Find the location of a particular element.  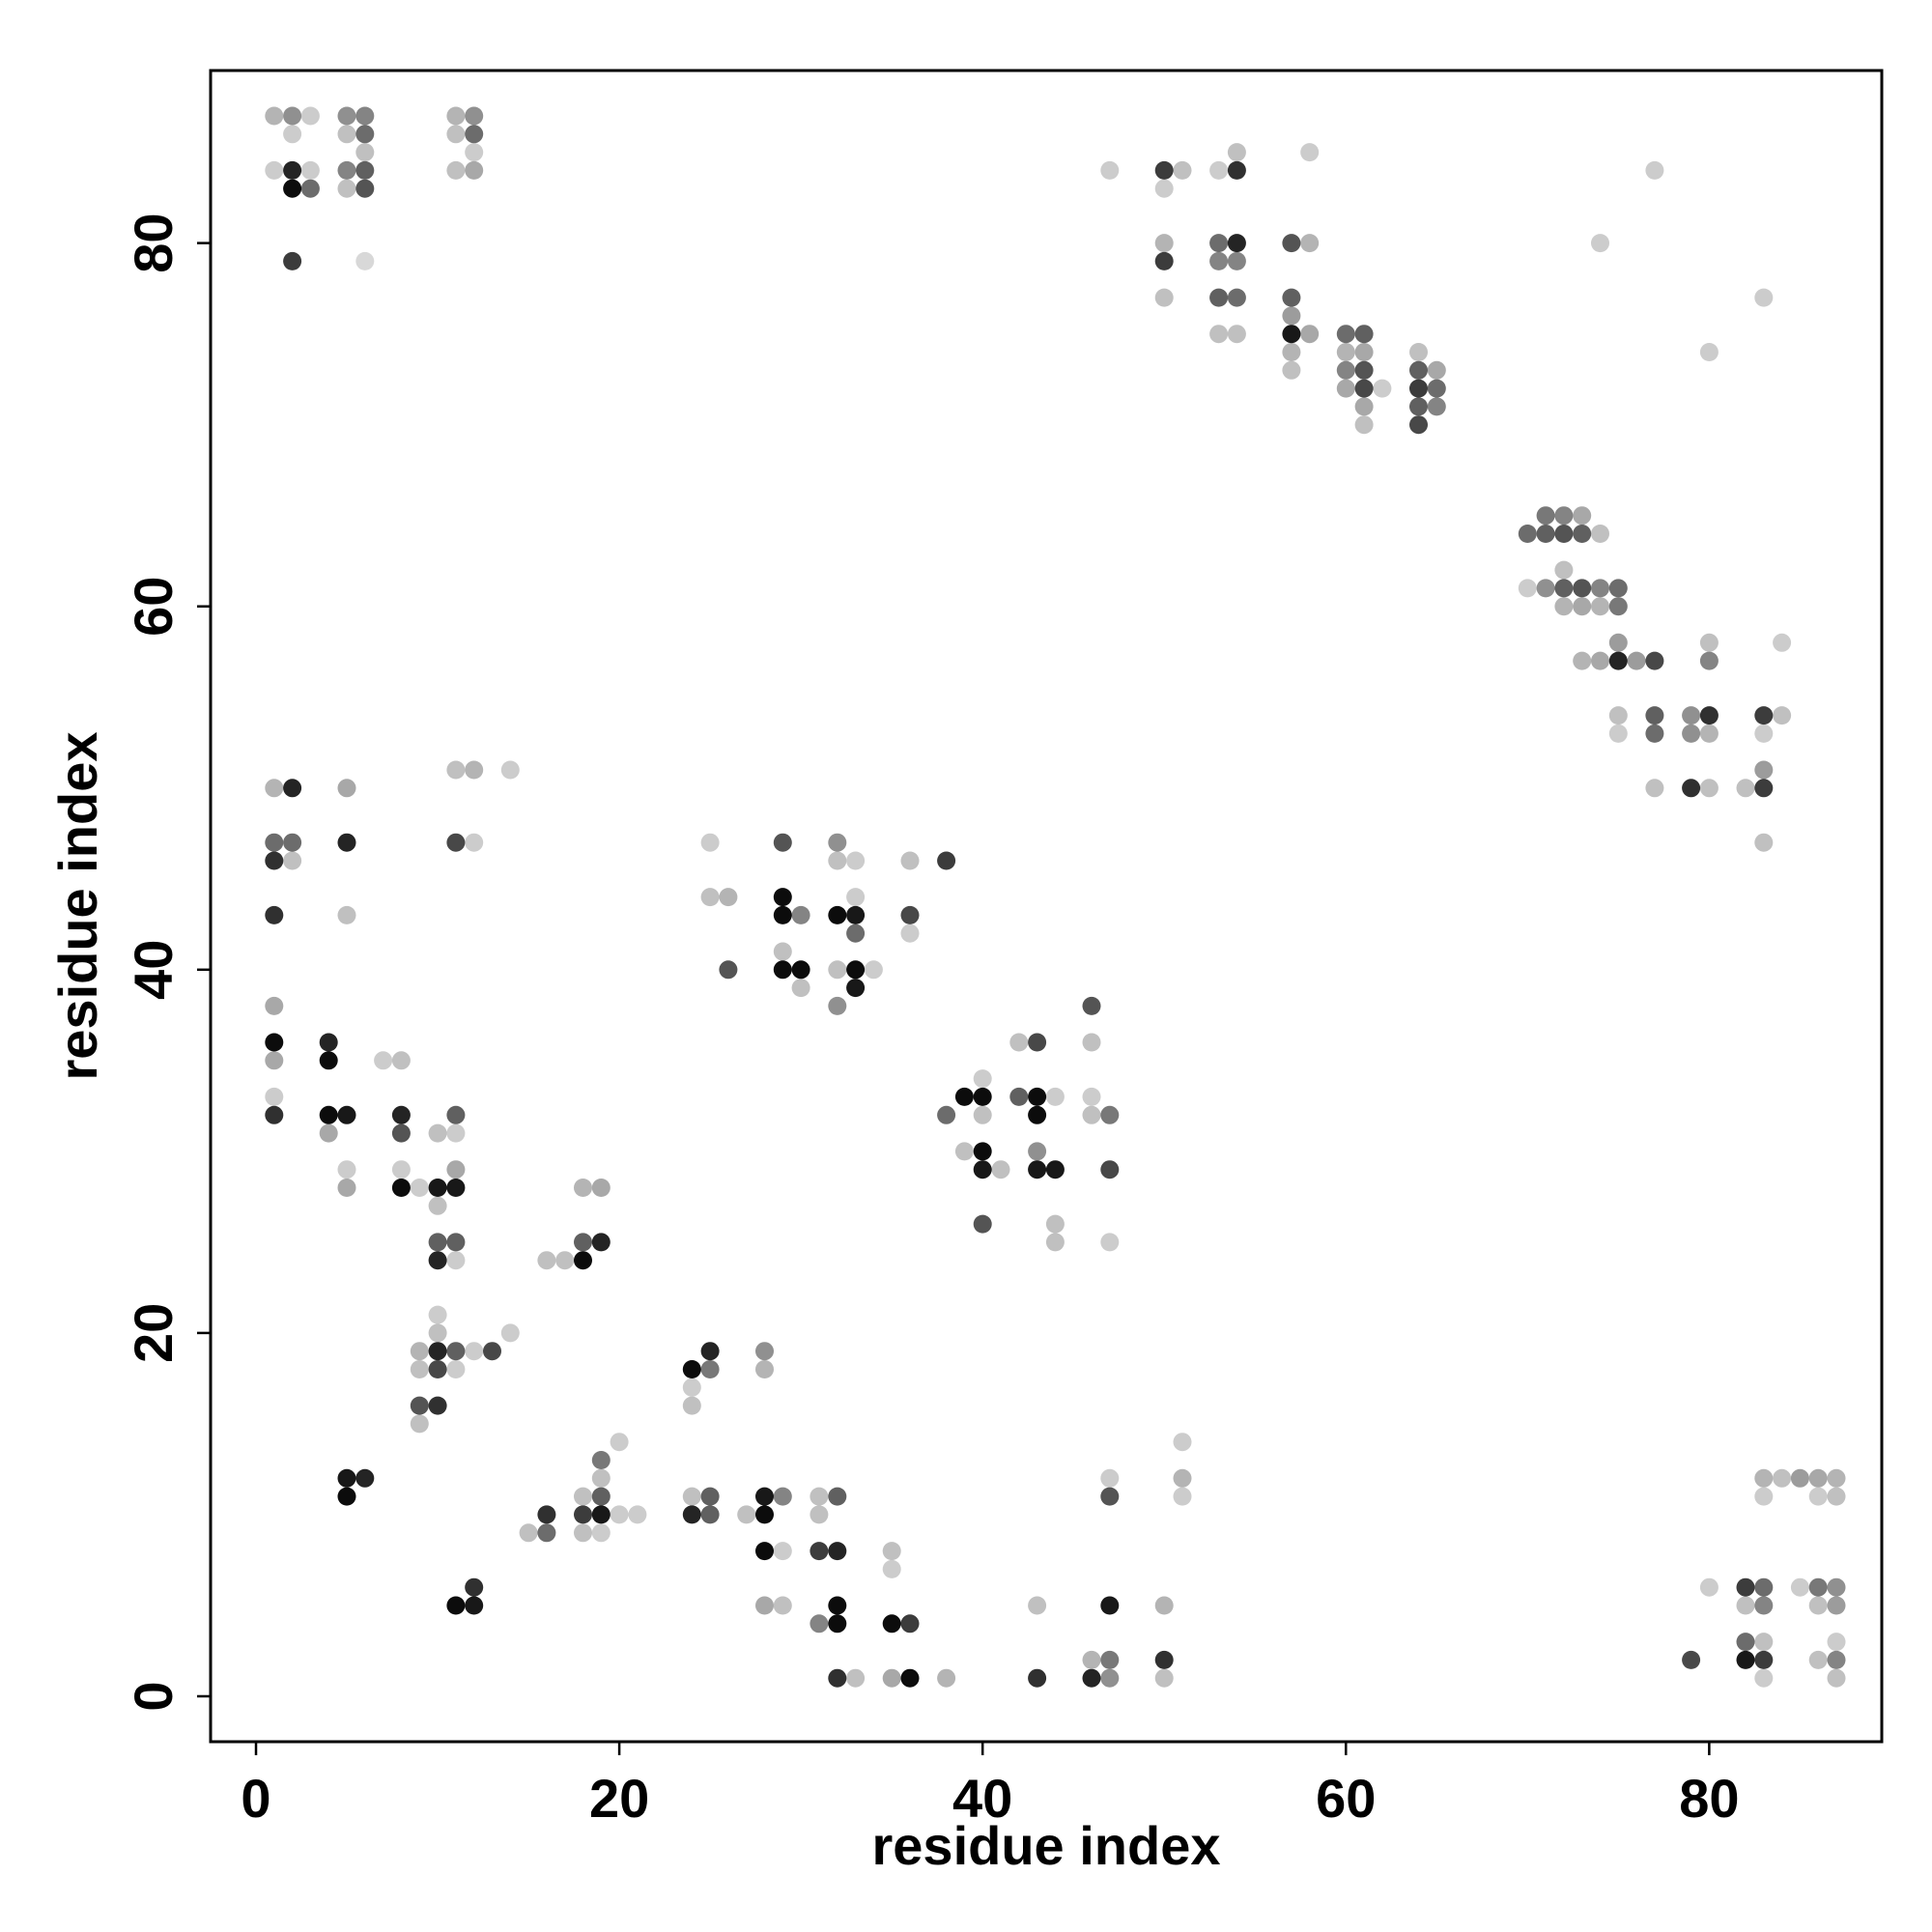

y-axis: 0 20 40 60 80 is located at coordinates (167, 962).